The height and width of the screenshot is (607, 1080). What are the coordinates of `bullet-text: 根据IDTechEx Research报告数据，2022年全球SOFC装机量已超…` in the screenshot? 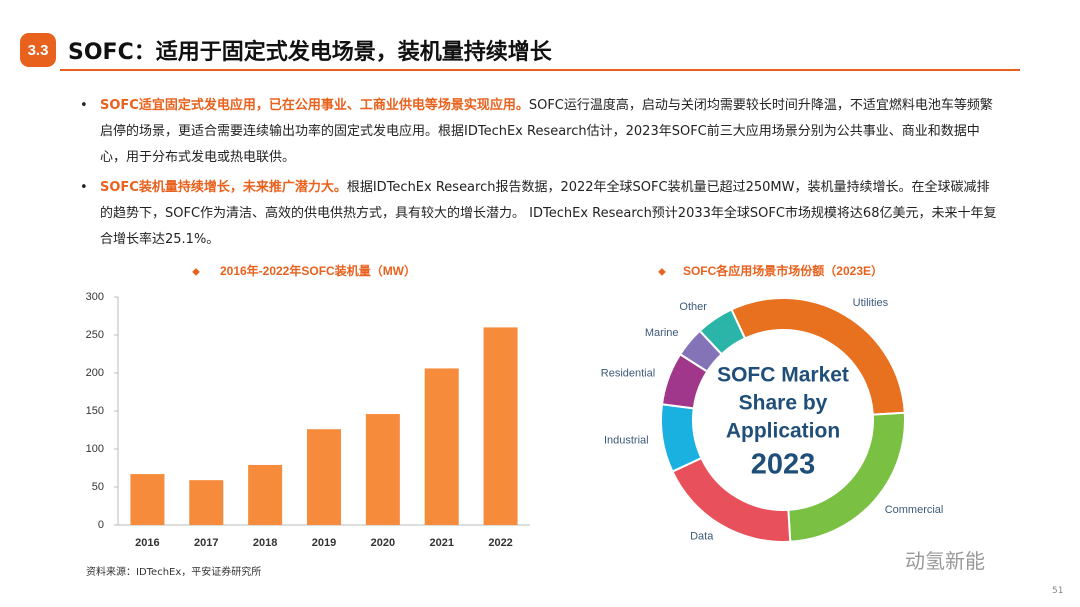 It's located at (548, 213).